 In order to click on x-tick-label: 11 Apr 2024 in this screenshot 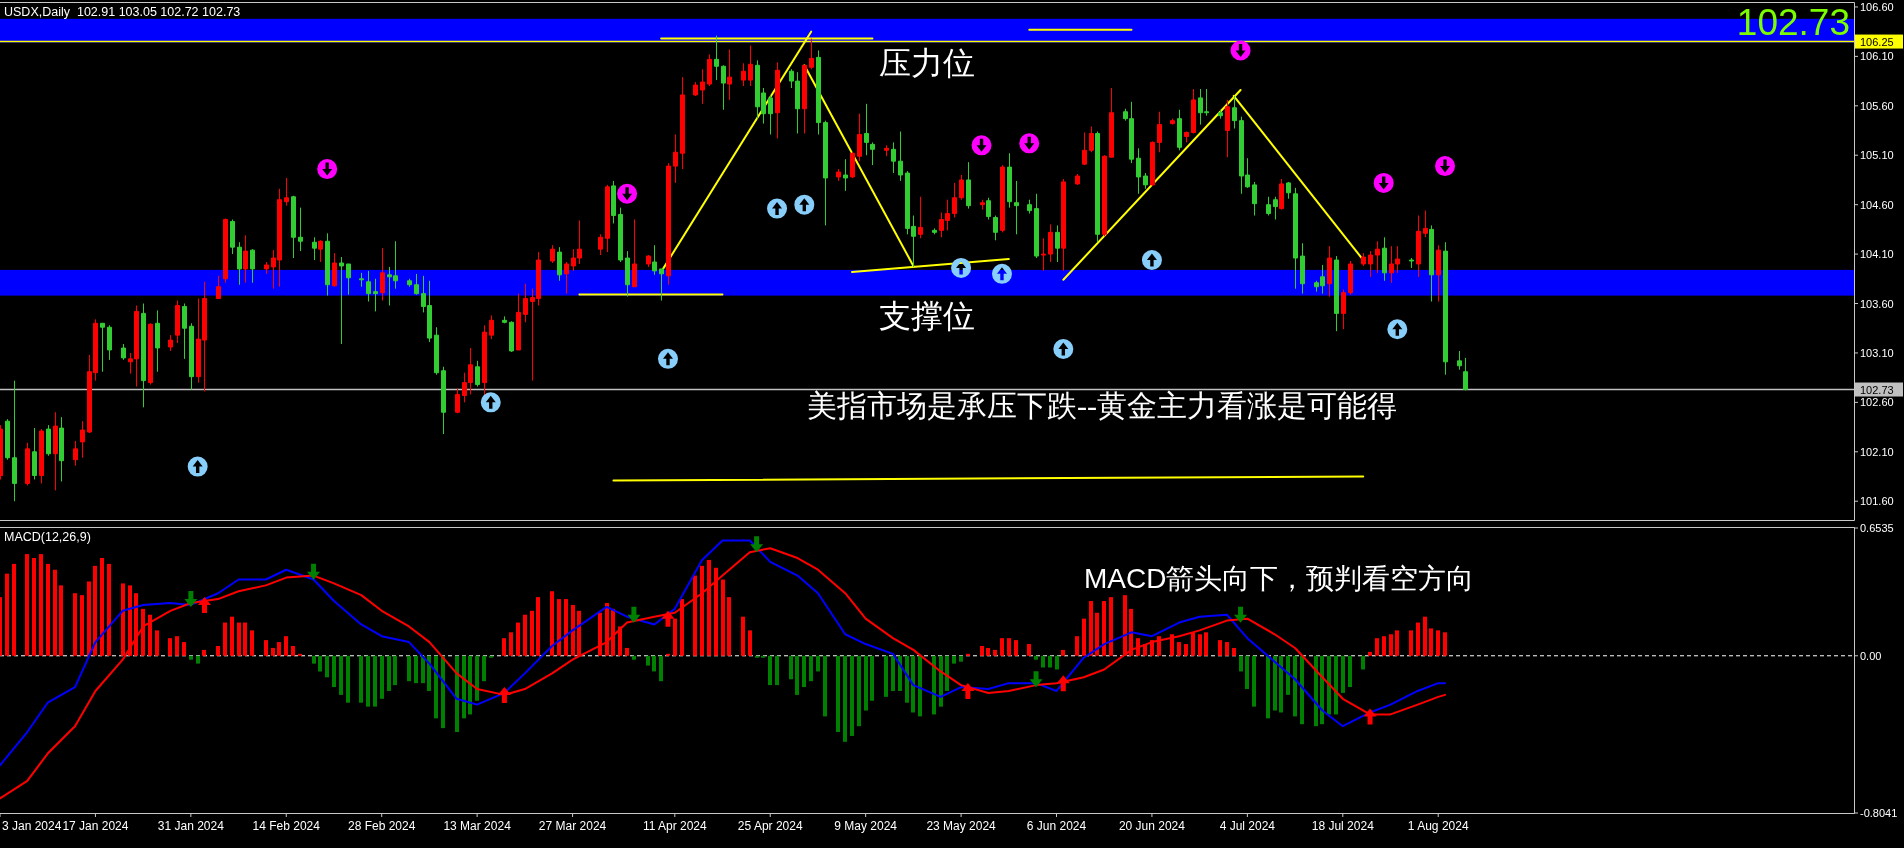, I will do `click(675, 826)`.